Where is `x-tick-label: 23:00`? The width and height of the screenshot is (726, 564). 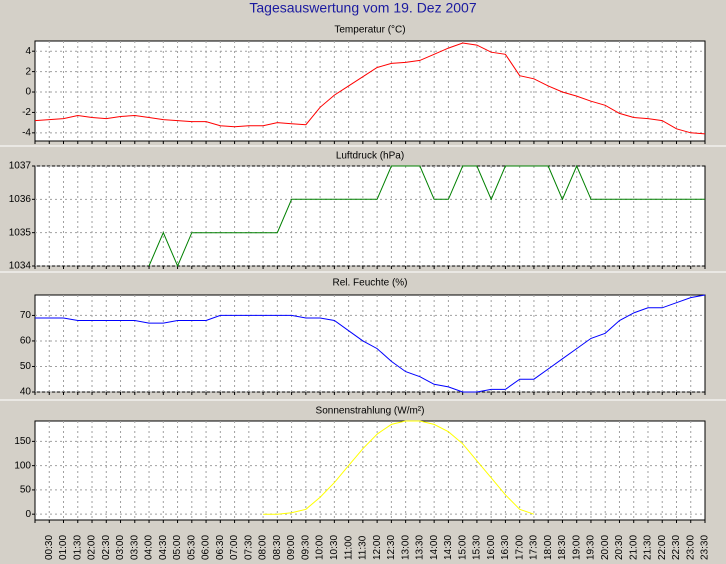 x-tick-label: 23:00 is located at coordinates (690, 547).